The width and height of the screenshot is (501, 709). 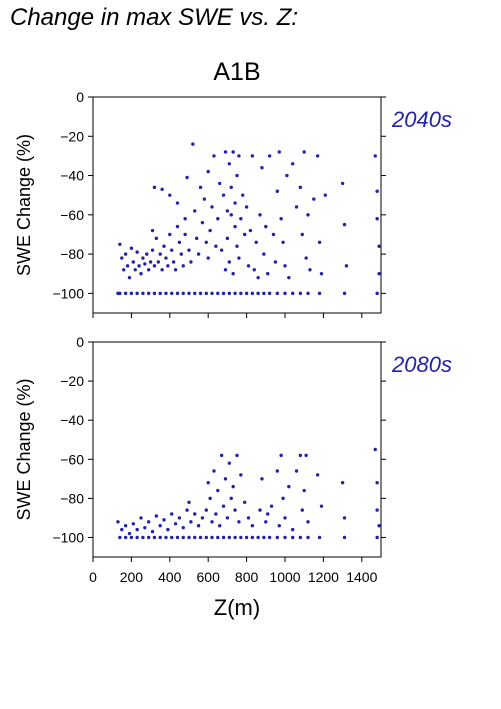 I want to click on x-tick-label: 400, so click(x=170, y=577).